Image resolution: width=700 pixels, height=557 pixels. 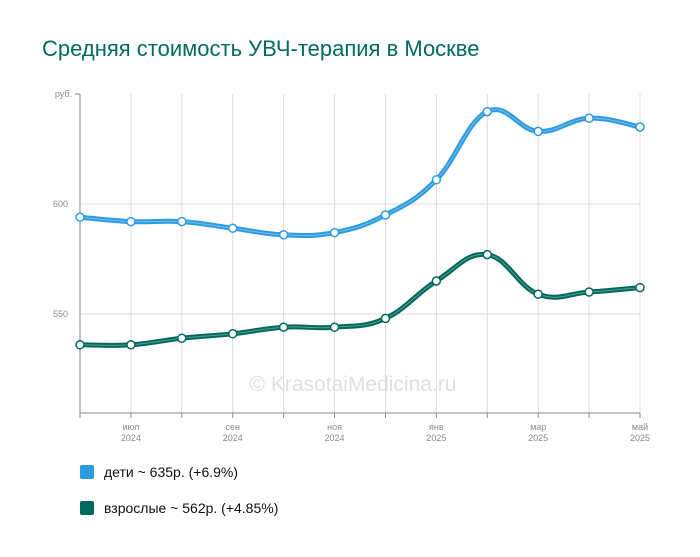 I want to click on x-tick-label-month: май, so click(x=640, y=427).